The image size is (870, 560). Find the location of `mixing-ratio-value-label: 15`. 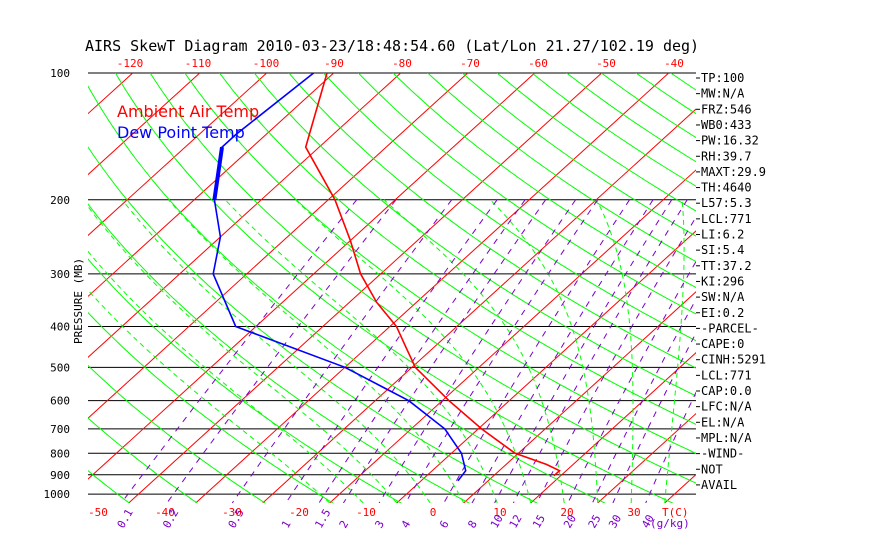

mixing-ratio-value-label: 15 is located at coordinates (539, 522).